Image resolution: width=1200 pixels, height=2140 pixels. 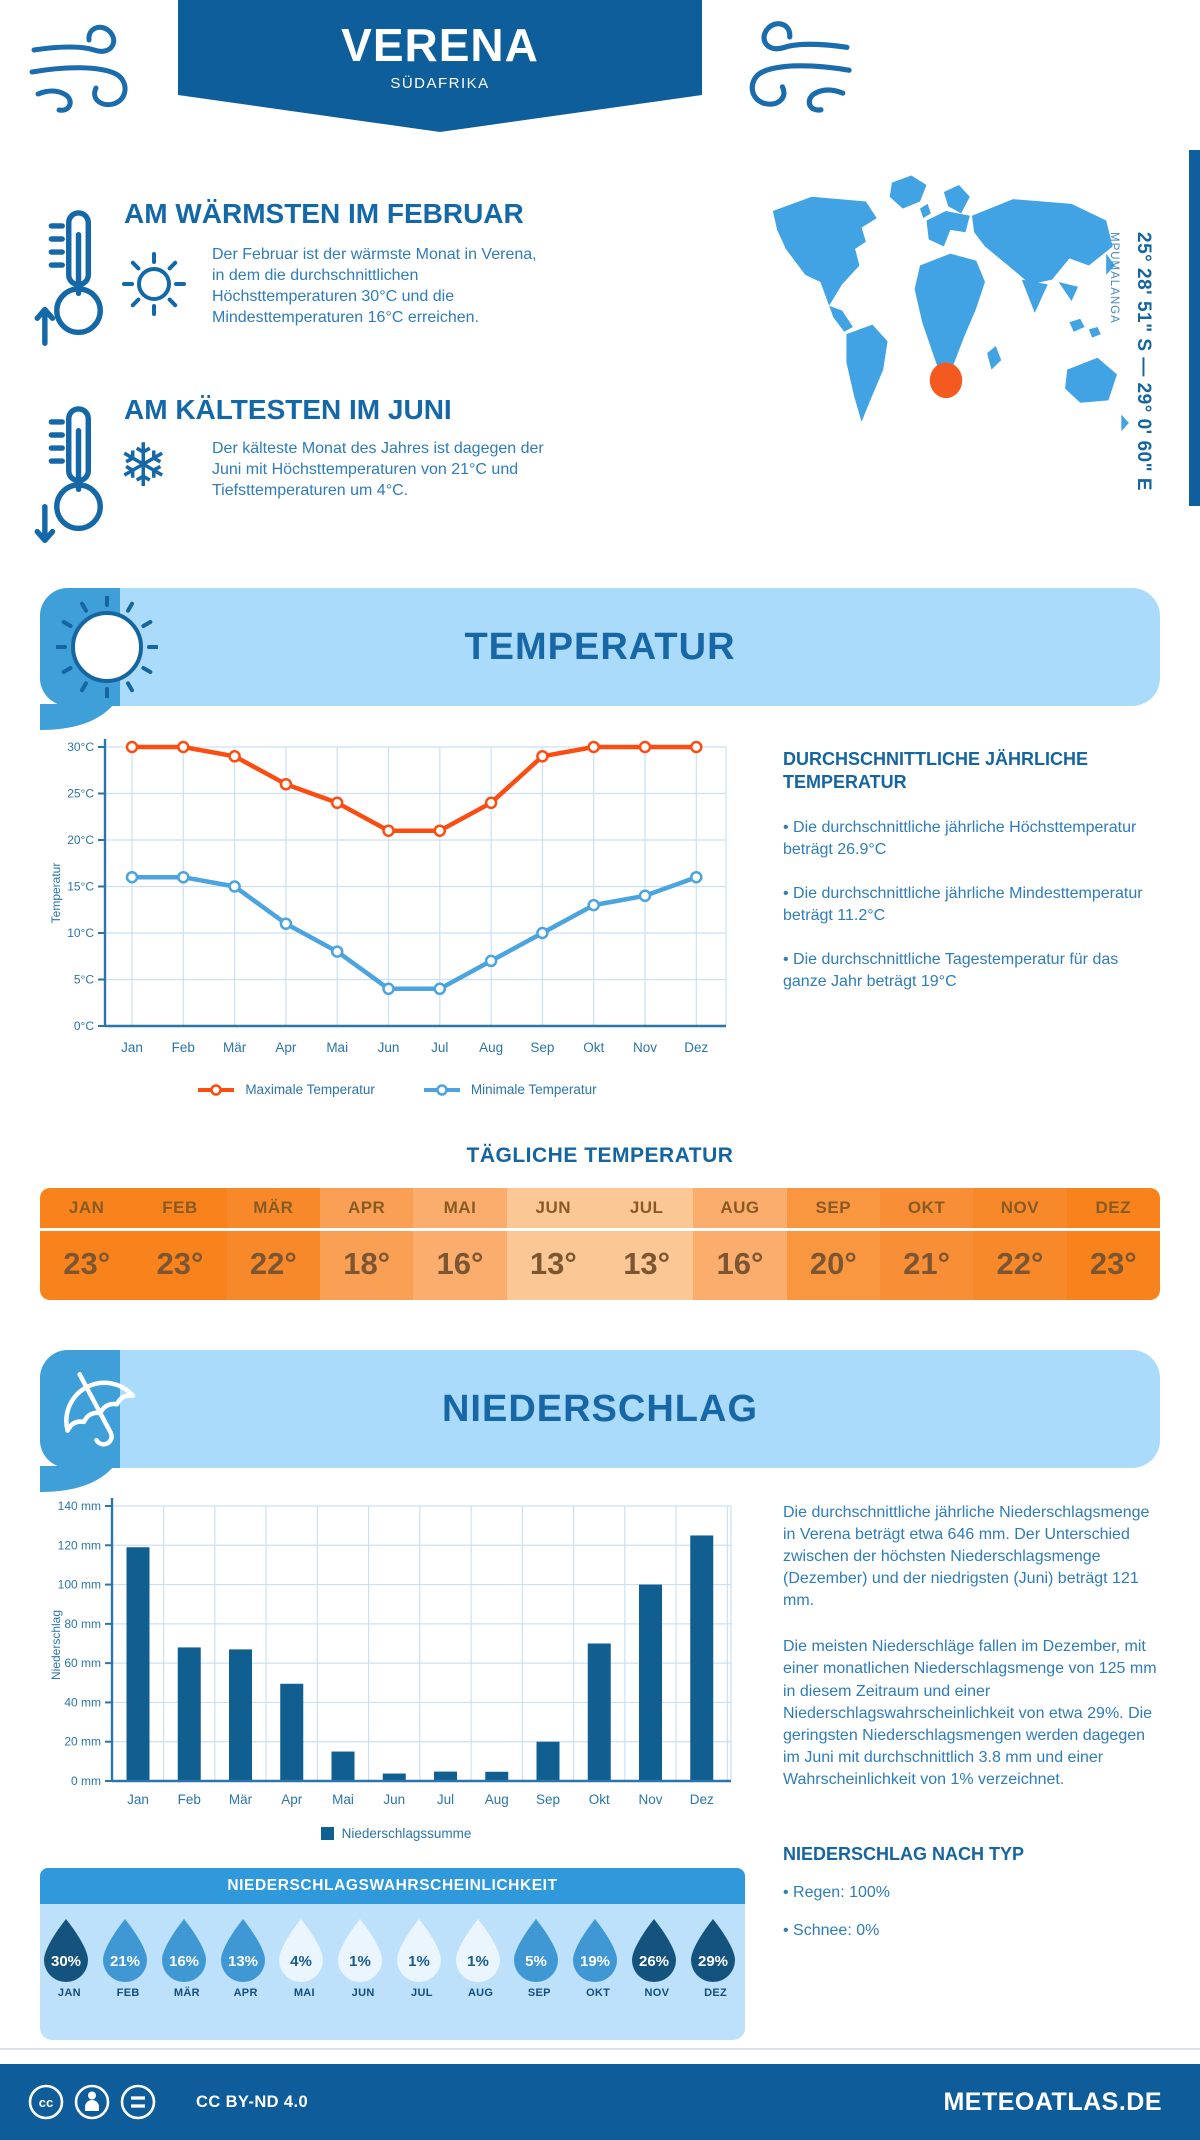 I want to click on daily-temp-month: JAN, so click(x=87, y=1209).